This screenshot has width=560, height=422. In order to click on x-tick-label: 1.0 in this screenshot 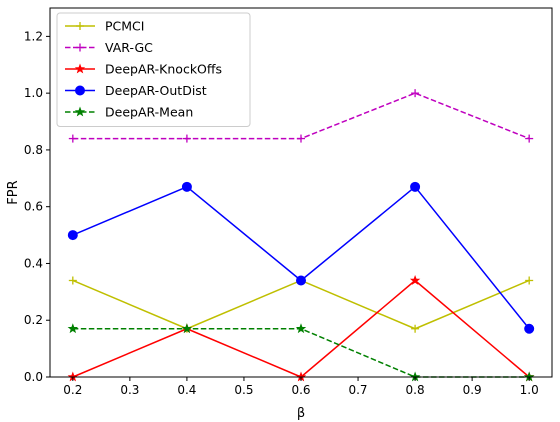, I will do `click(529, 390)`.